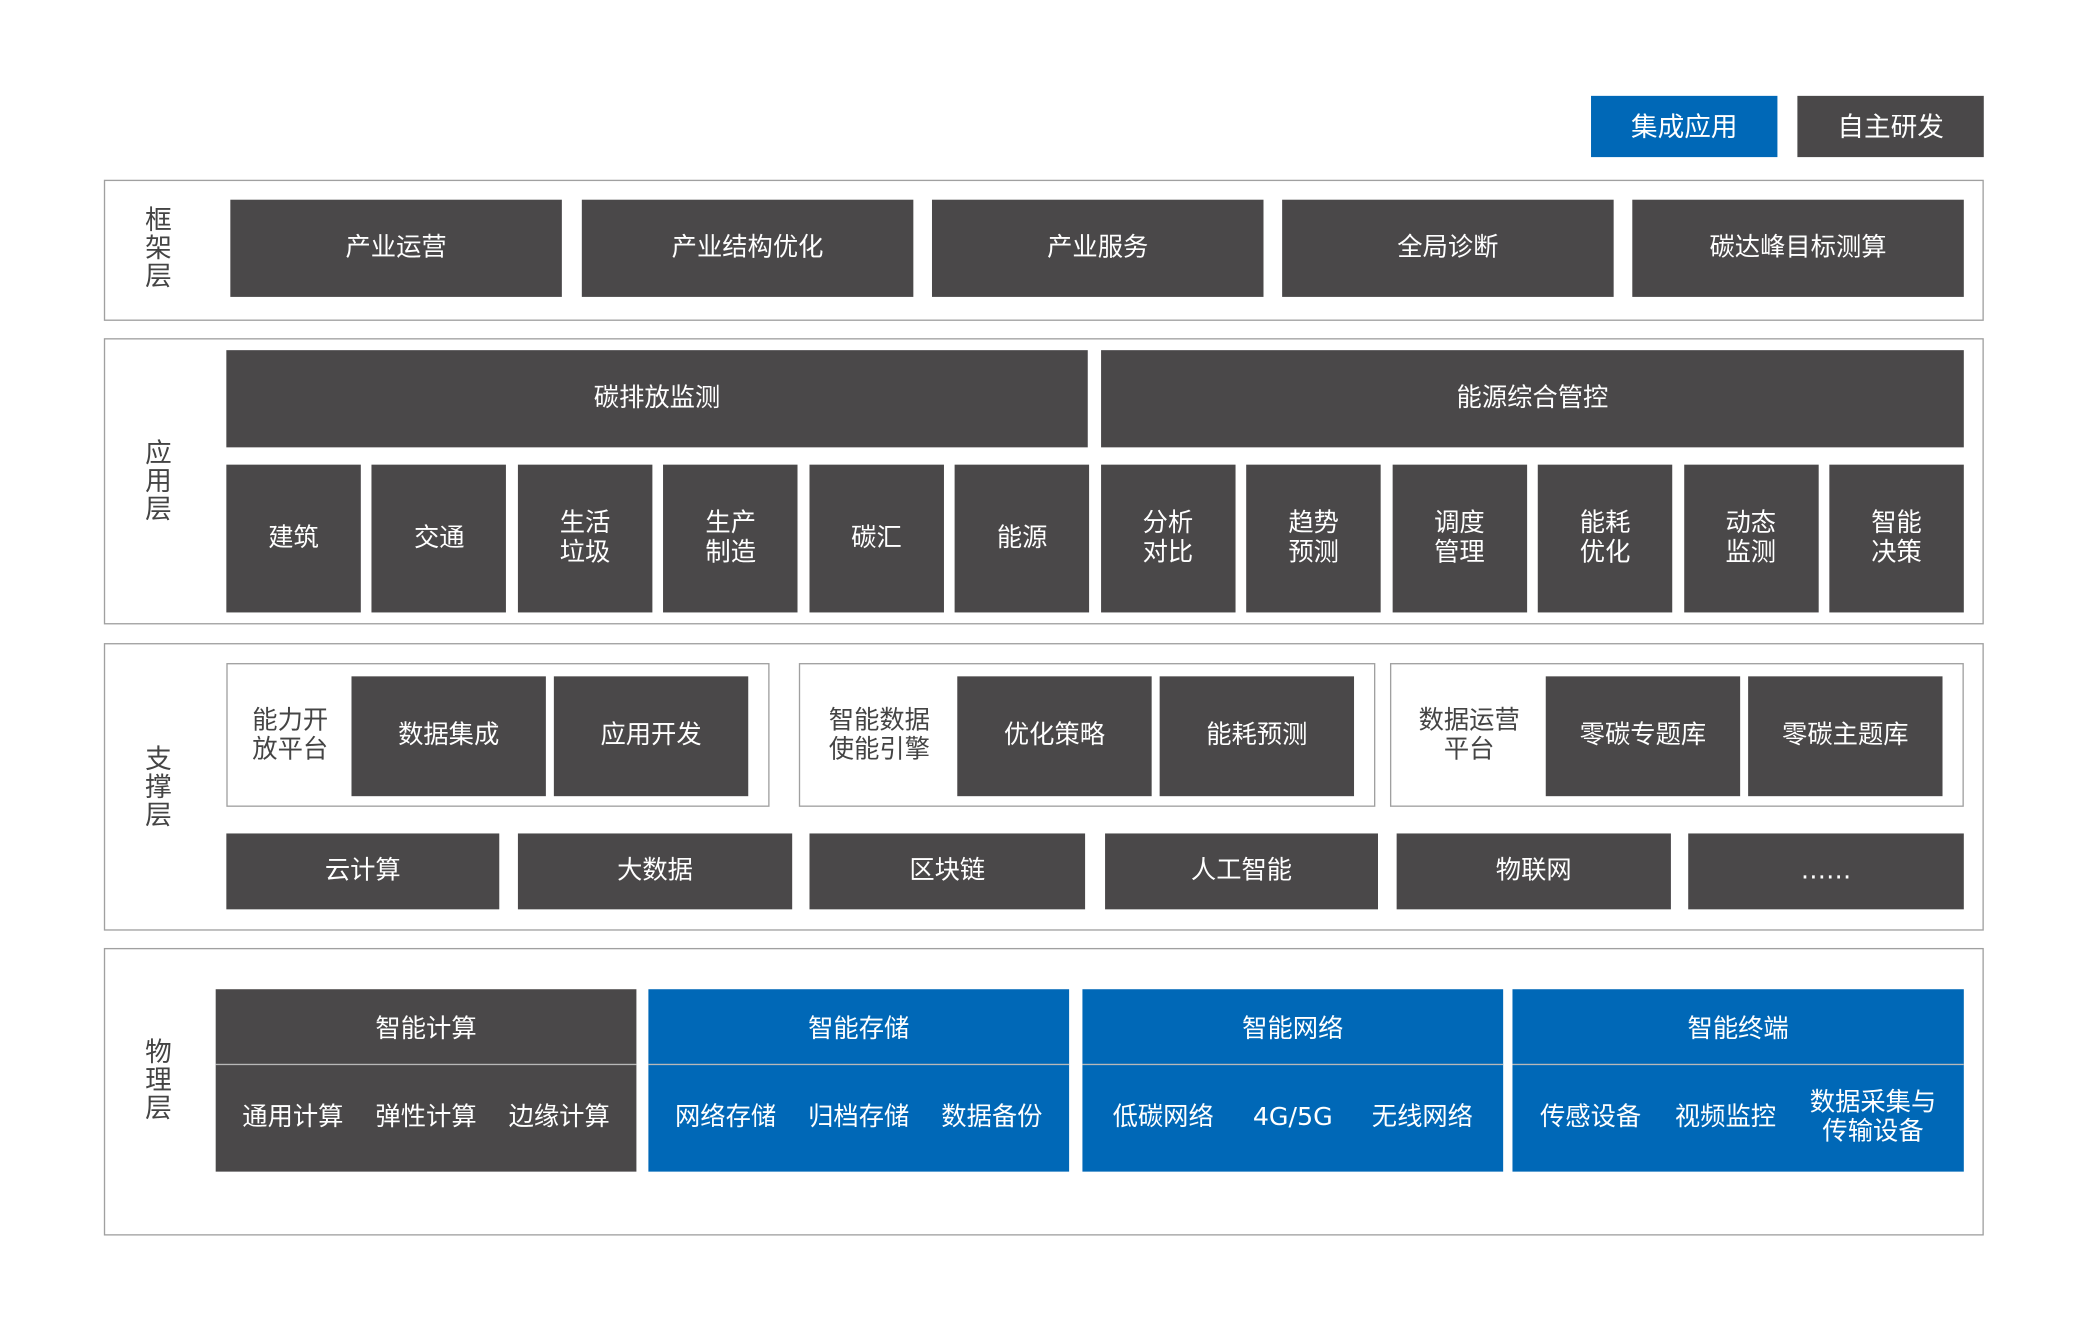 Image resolution: width=2077 pixels, height=1325 pixels. I want to click on application-item: 能源, so click(1022, 538).